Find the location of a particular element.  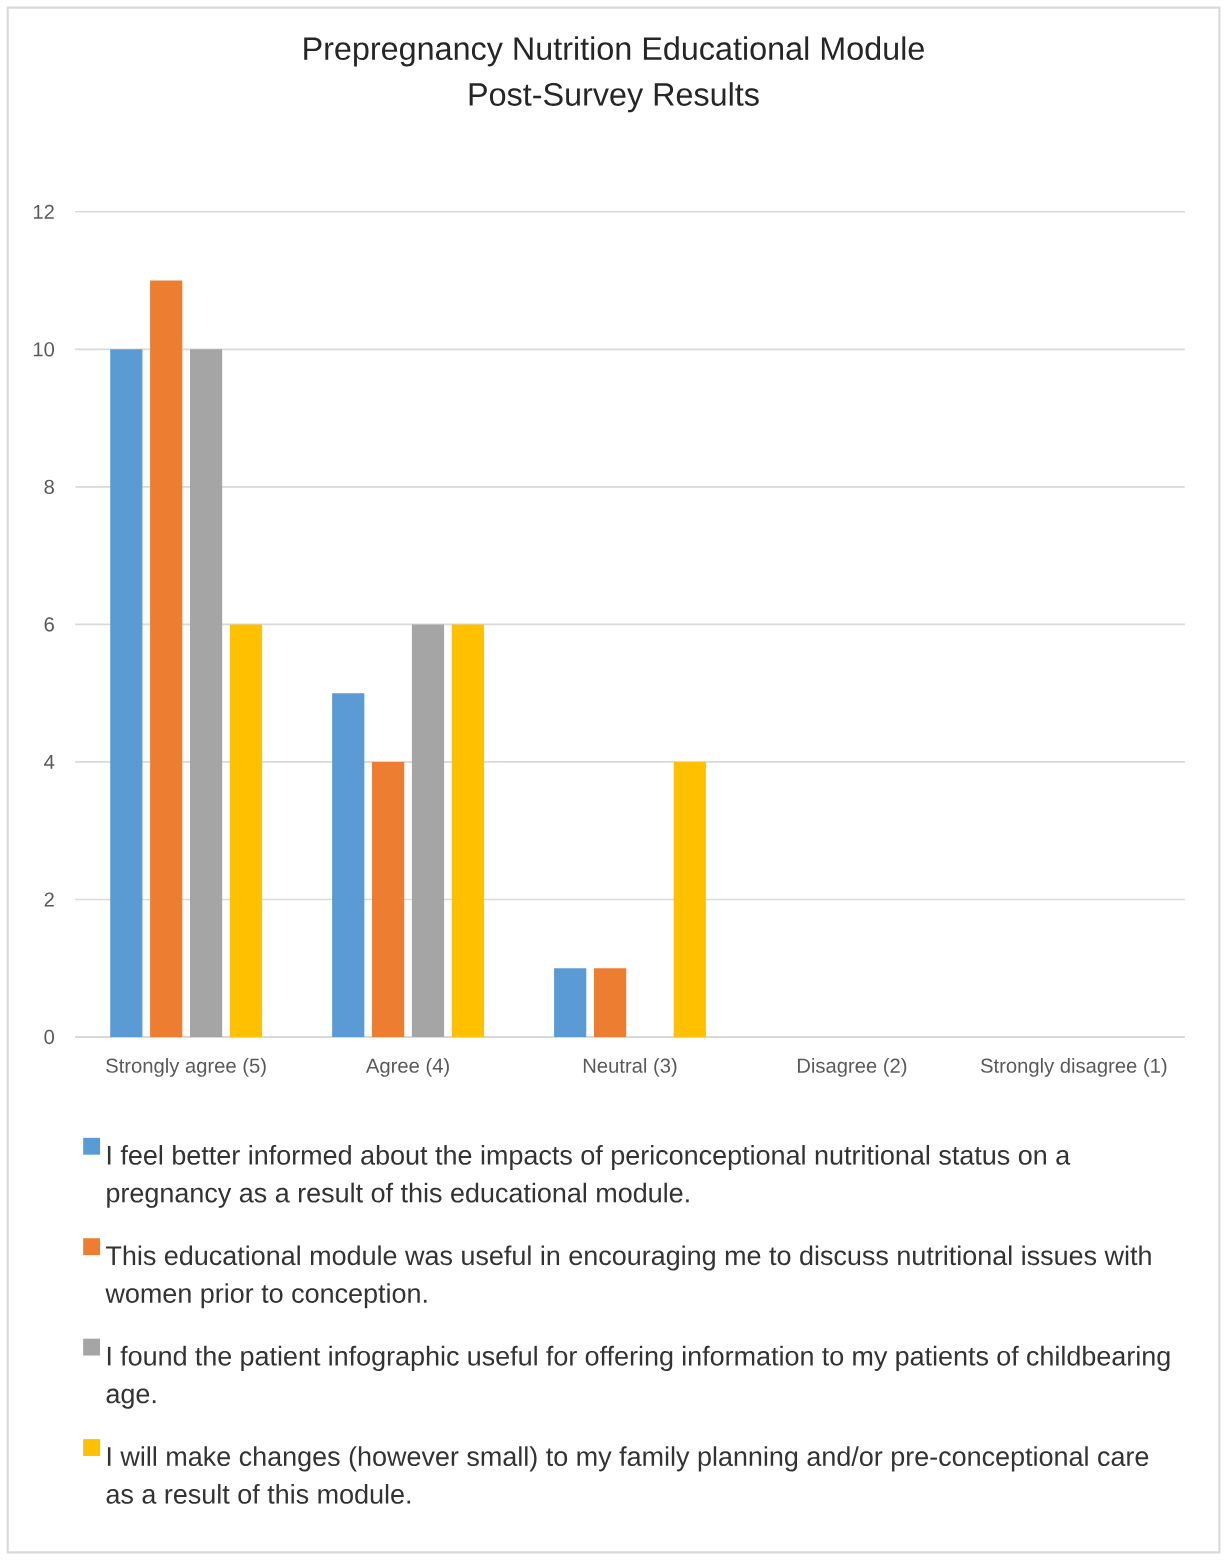

x-tick-label: Disagree (2) is located at coordinates (852, 1067).